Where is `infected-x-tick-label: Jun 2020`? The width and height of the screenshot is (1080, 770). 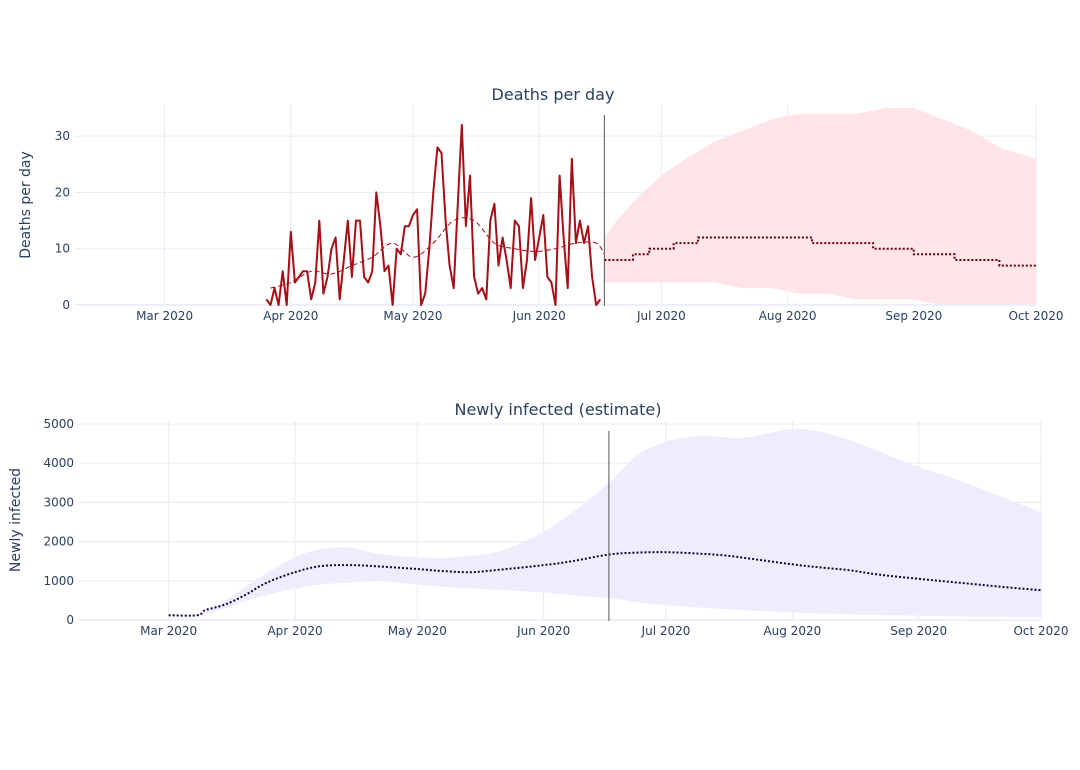 infected-x-tick-label: Jun 2020 is located at coordinates (543, 631).